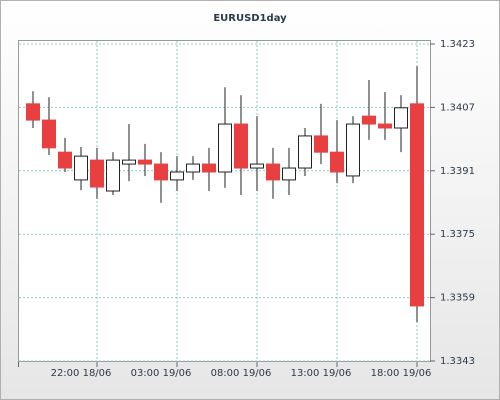 Image resolution: width=500 pixels, height=400 pixels. Describe the element at coordinates (457, 361) in the screenshot. I see `y-tick-label: 1.3343` at that location.